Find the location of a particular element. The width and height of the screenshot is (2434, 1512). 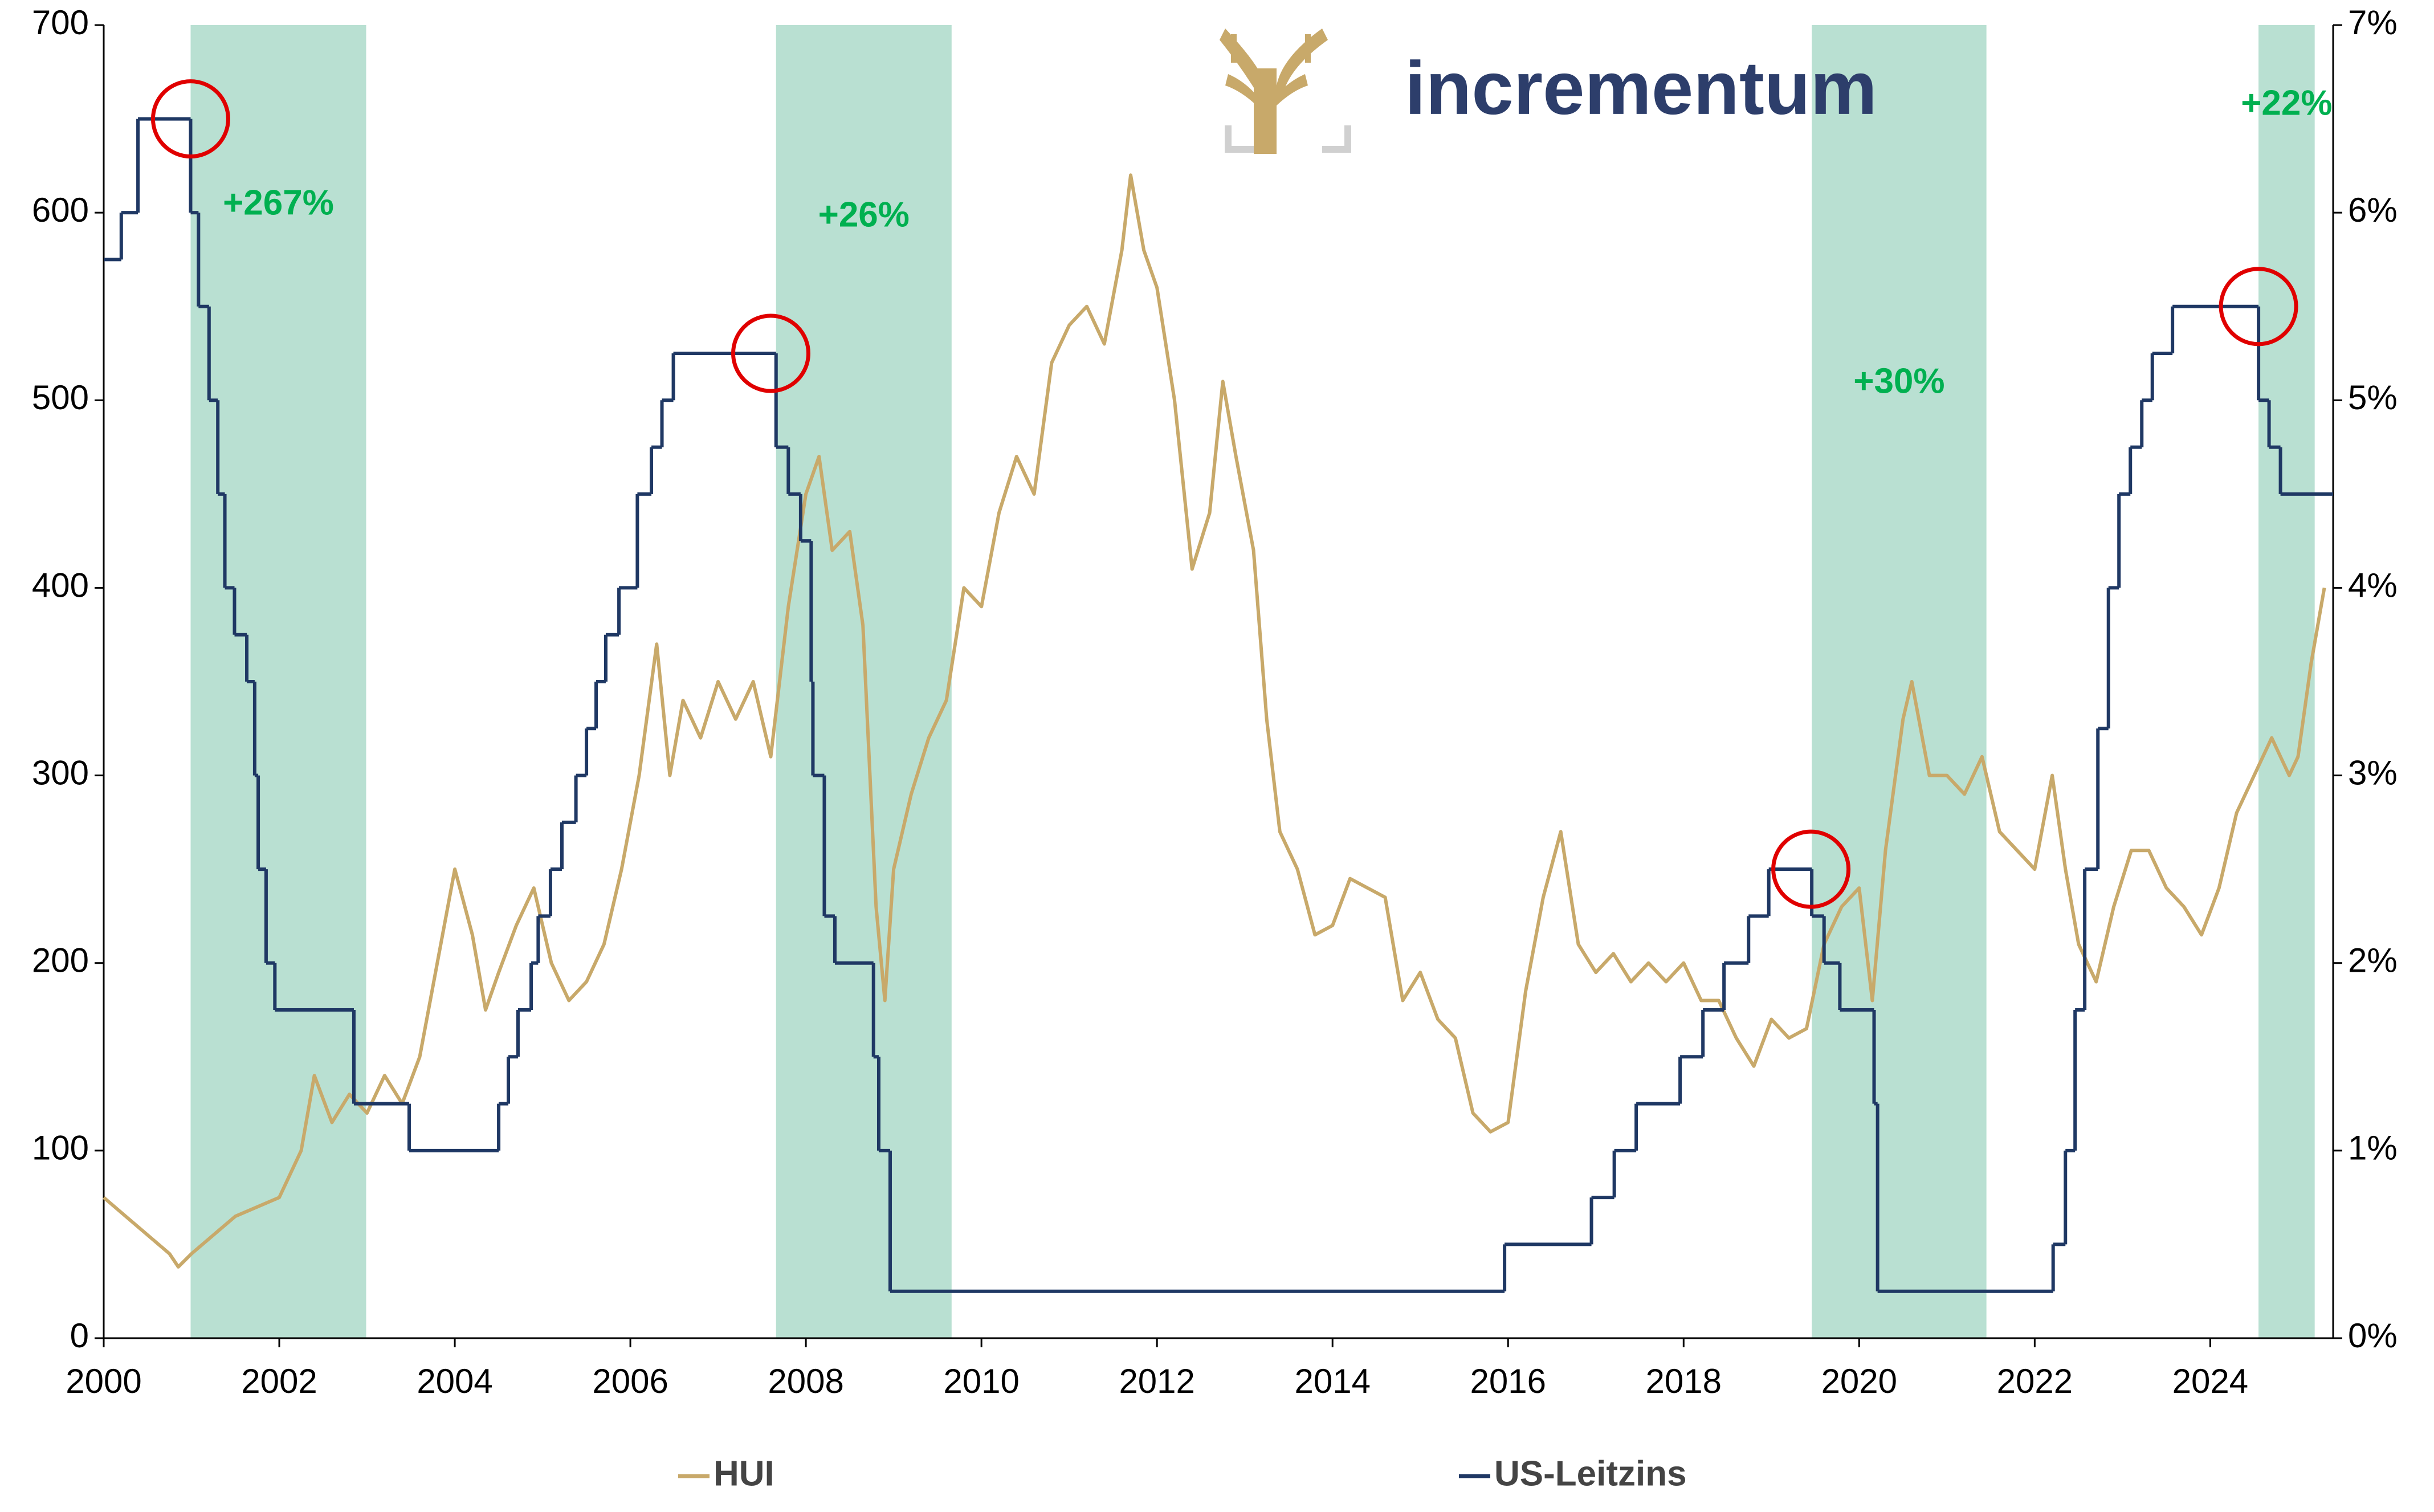

y2-tick-label: 6% is located at coordinates (2373, 210).